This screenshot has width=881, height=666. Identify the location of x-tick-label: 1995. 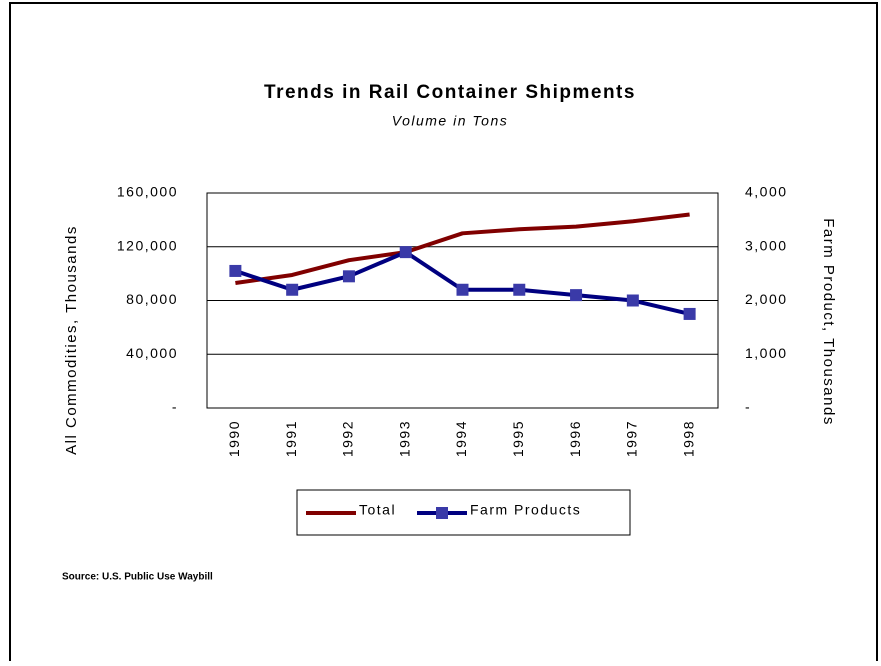
(518, 438).